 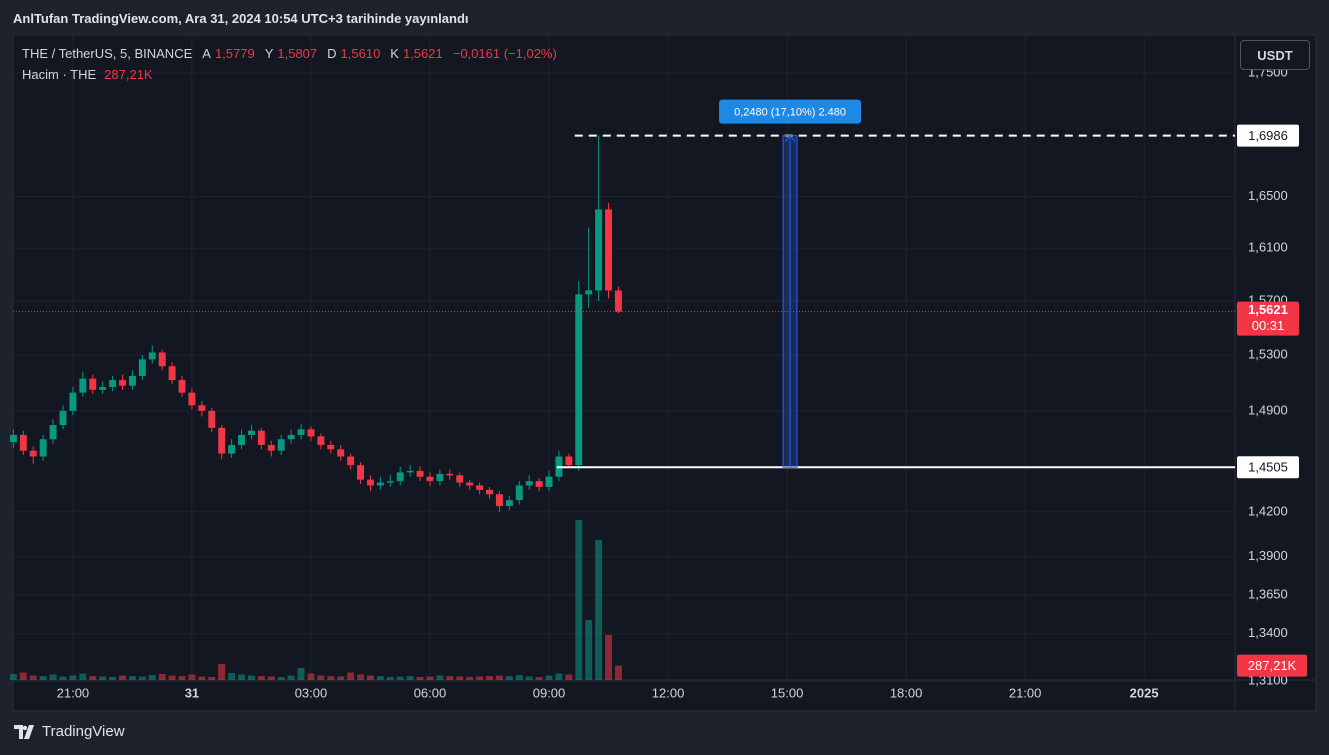 I want to click on y-tick-label: 1,5300, so click(x=1268, y=354).